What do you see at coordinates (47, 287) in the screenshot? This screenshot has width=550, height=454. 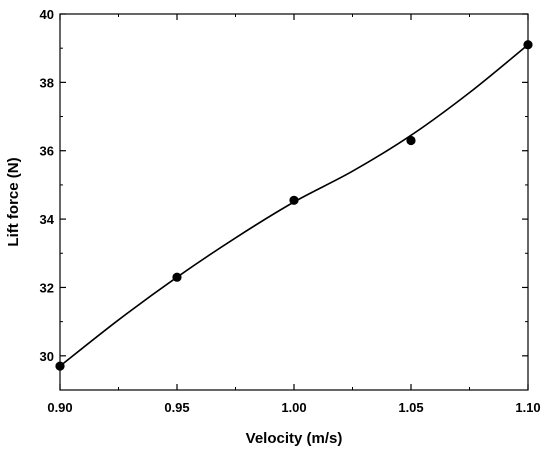 I see `y-tick-label: 32` at bounding box center [47, 287].